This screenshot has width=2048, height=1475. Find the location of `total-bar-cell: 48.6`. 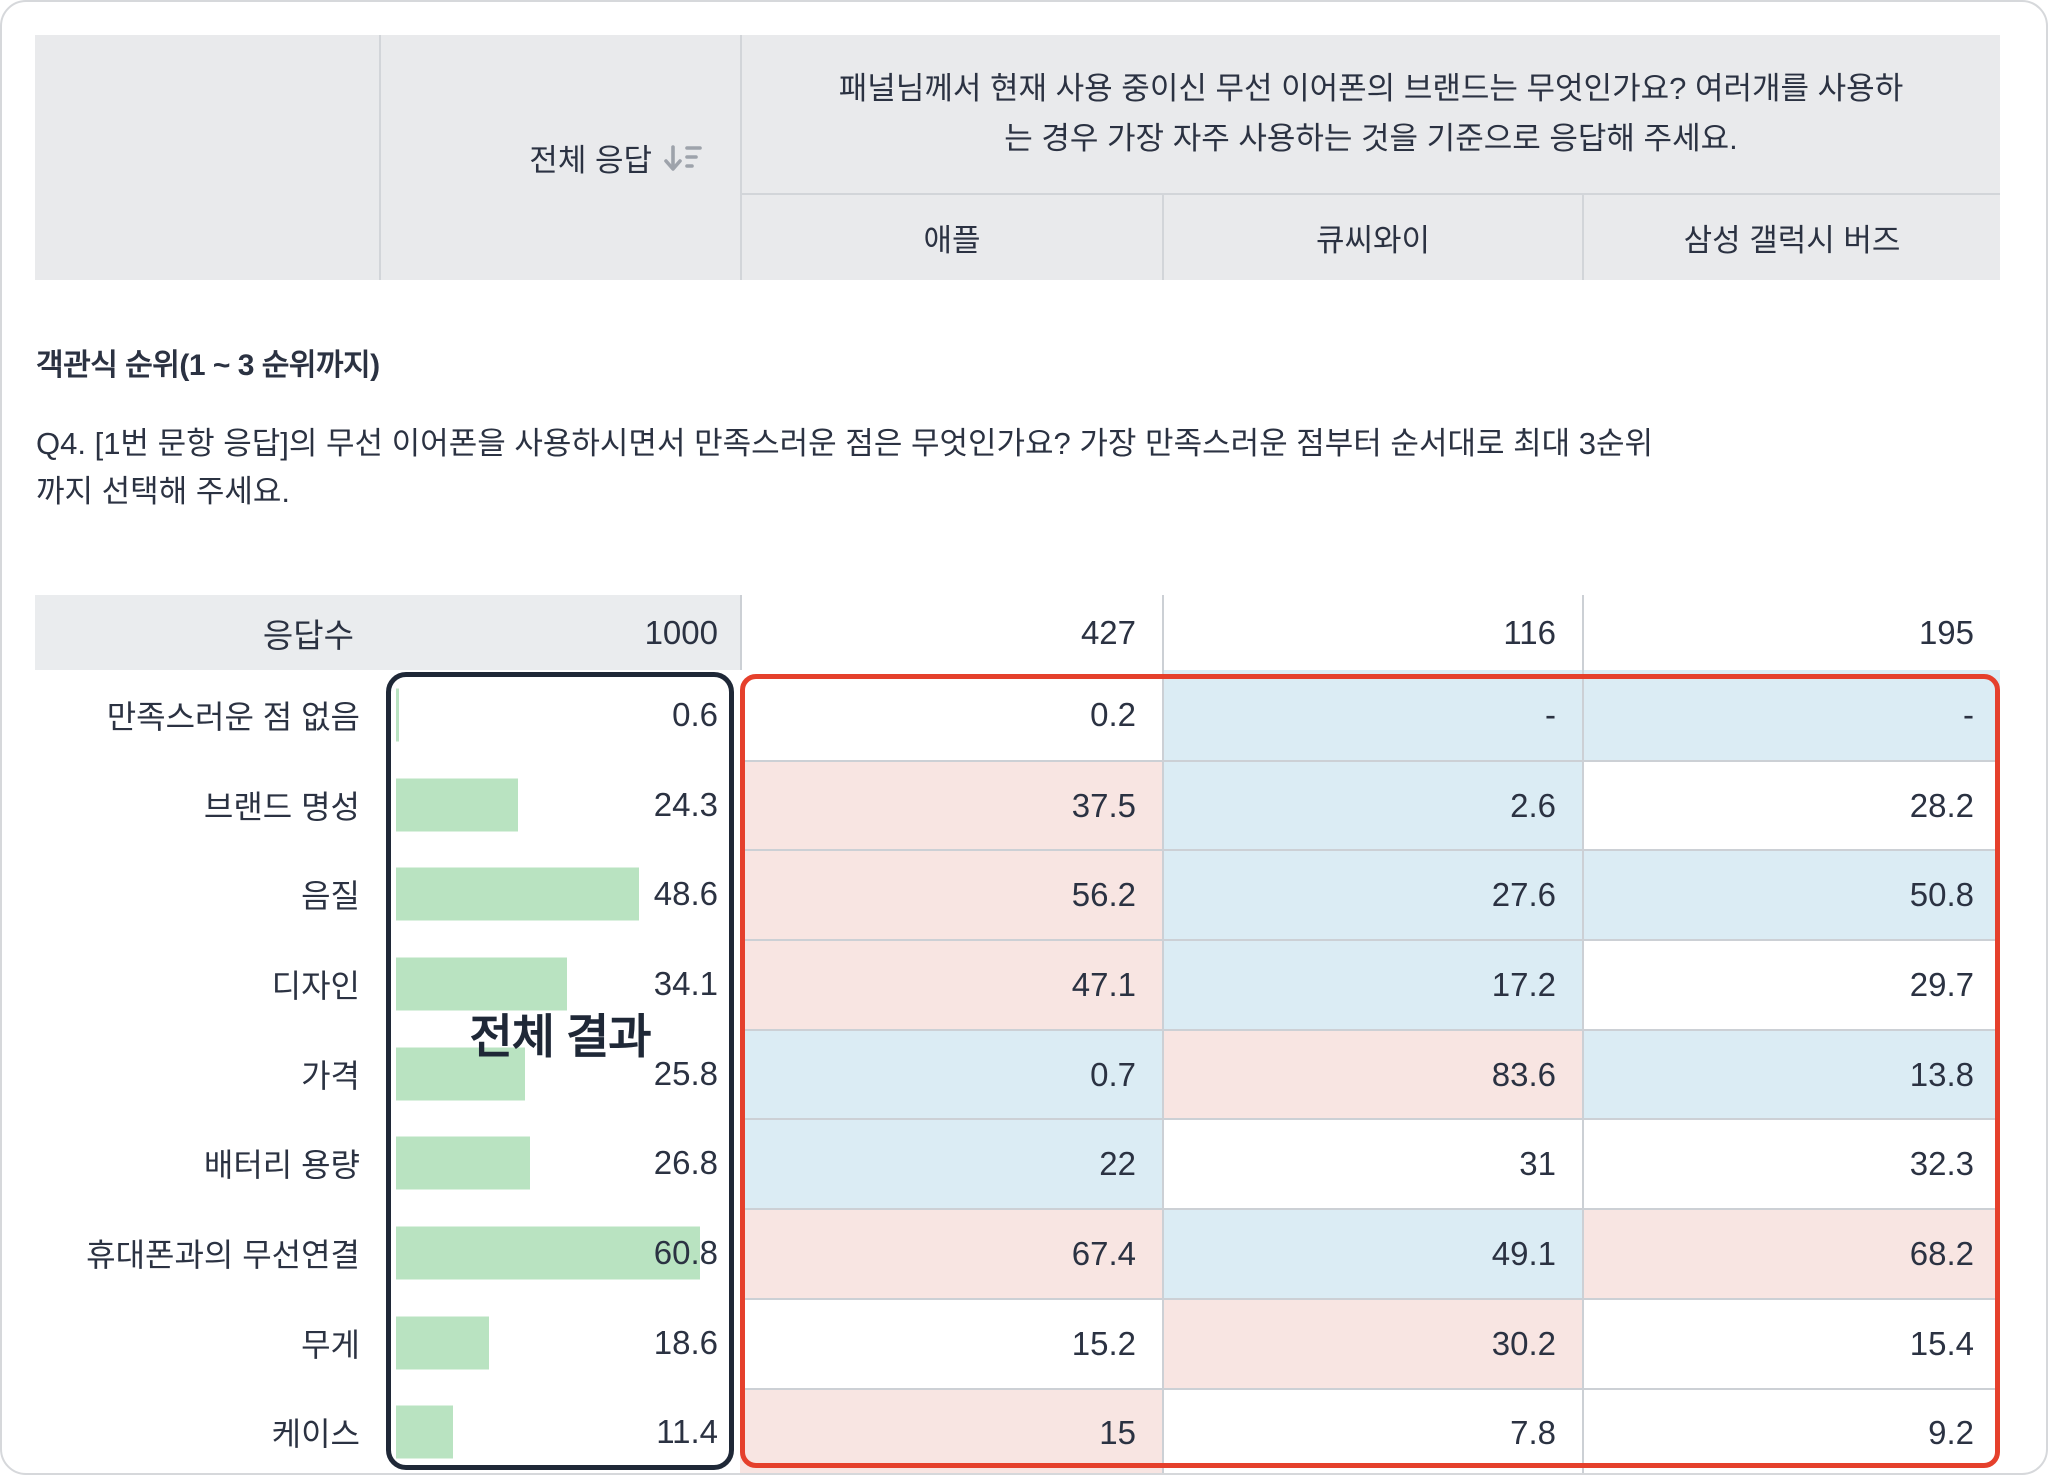

total-bar-cell: 48.6 is located at coordinates (565, 894).